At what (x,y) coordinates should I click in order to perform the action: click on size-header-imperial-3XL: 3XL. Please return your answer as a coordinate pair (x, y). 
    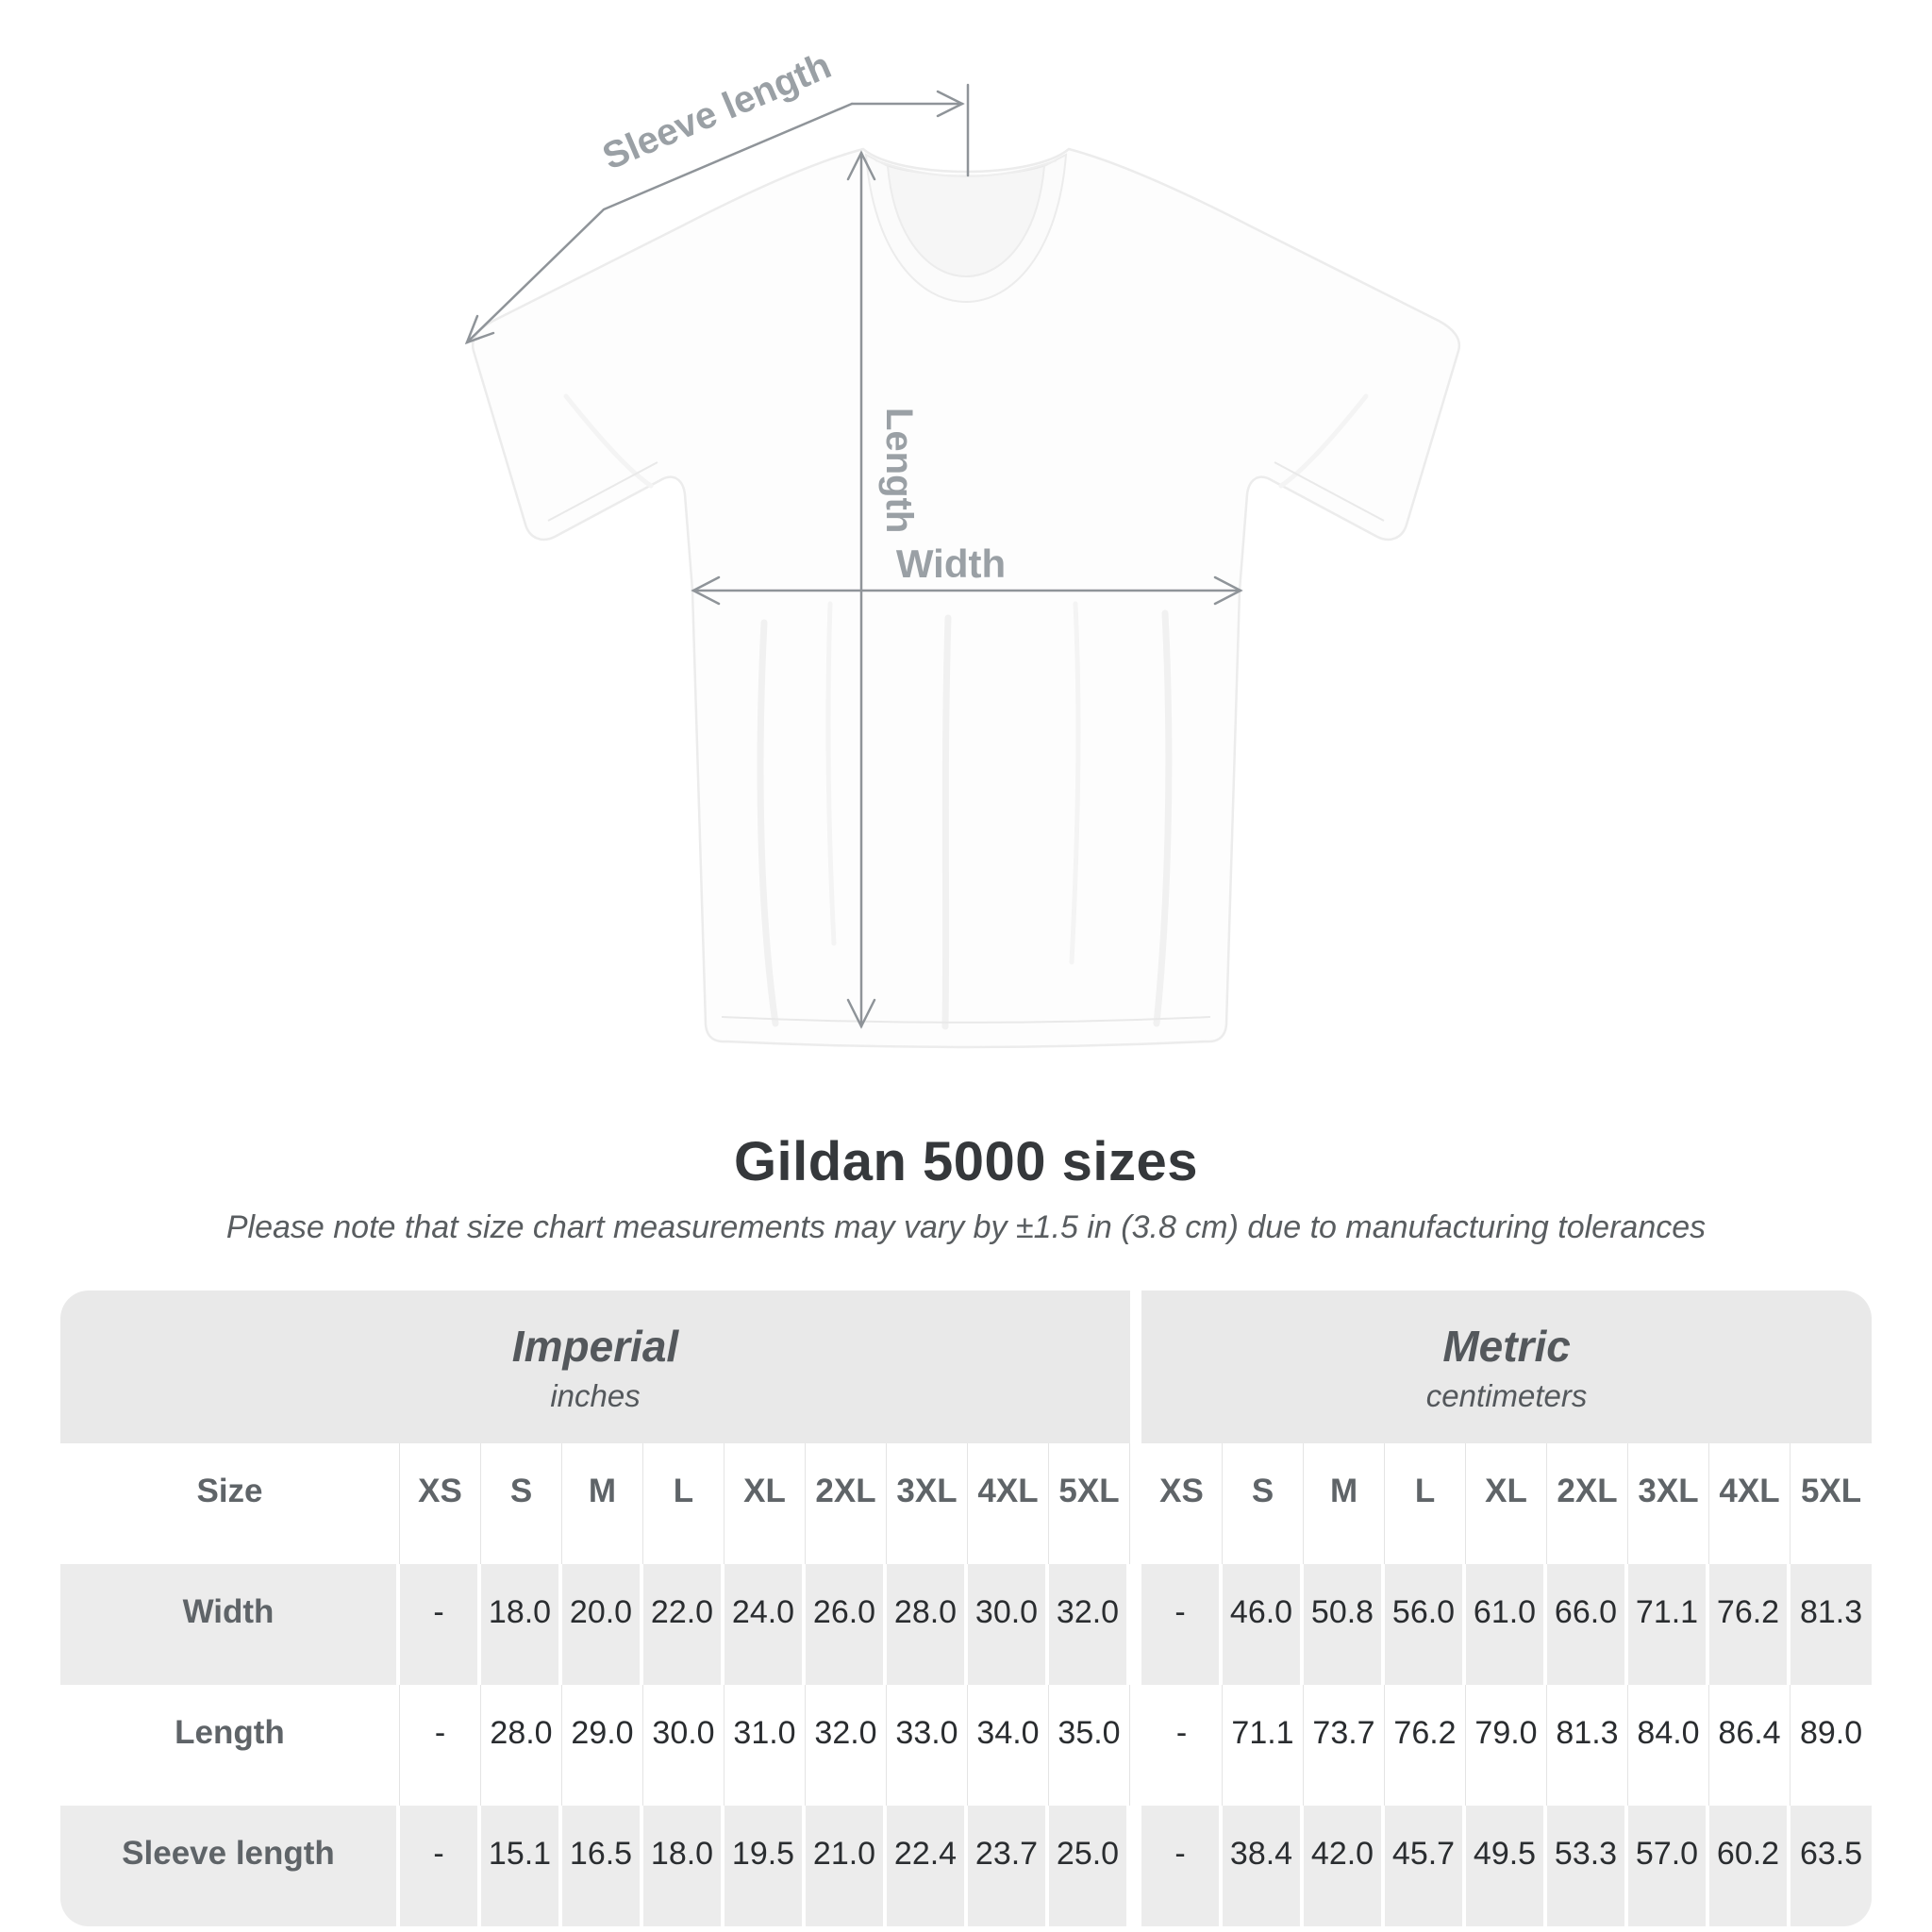
    Looking at the image, I should click on (927, 1503).